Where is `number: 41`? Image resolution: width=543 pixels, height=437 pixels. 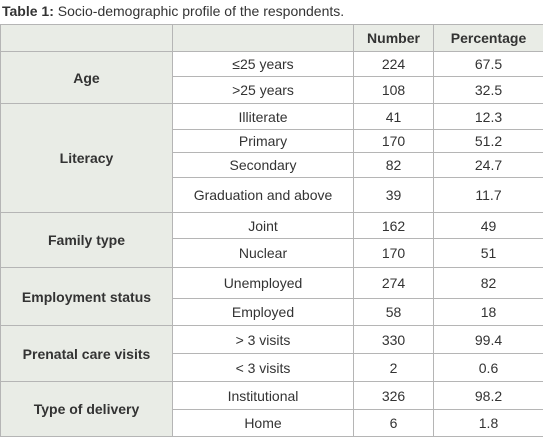
number: 41 is located at coordinates (393, 116).